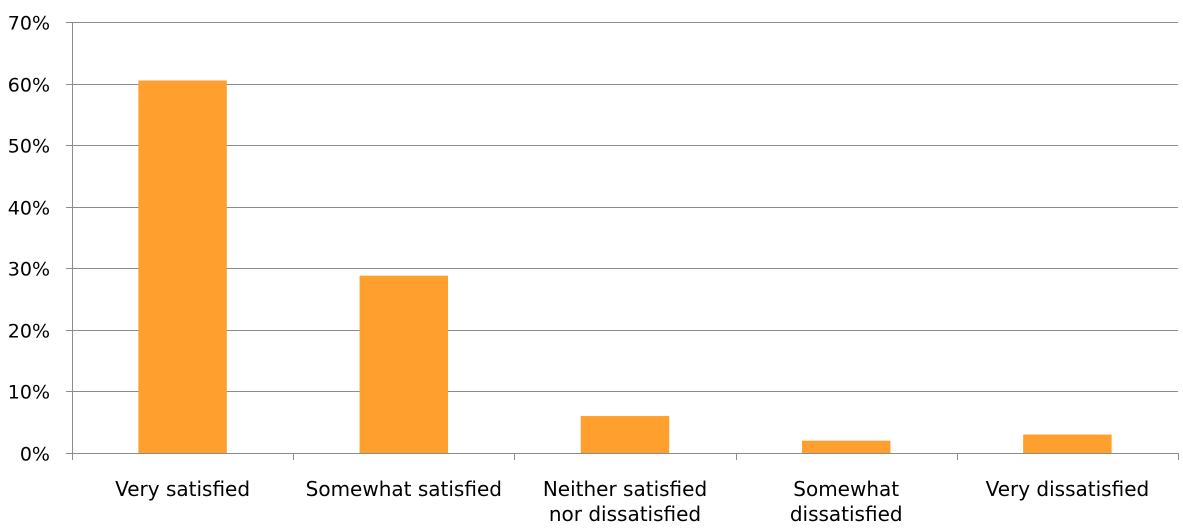 The height and width of the screenshot is (528, 1183). Describe the element at coordinates (29, 270) in the screenshot. I see `y-tick-label: 30%` at that location.